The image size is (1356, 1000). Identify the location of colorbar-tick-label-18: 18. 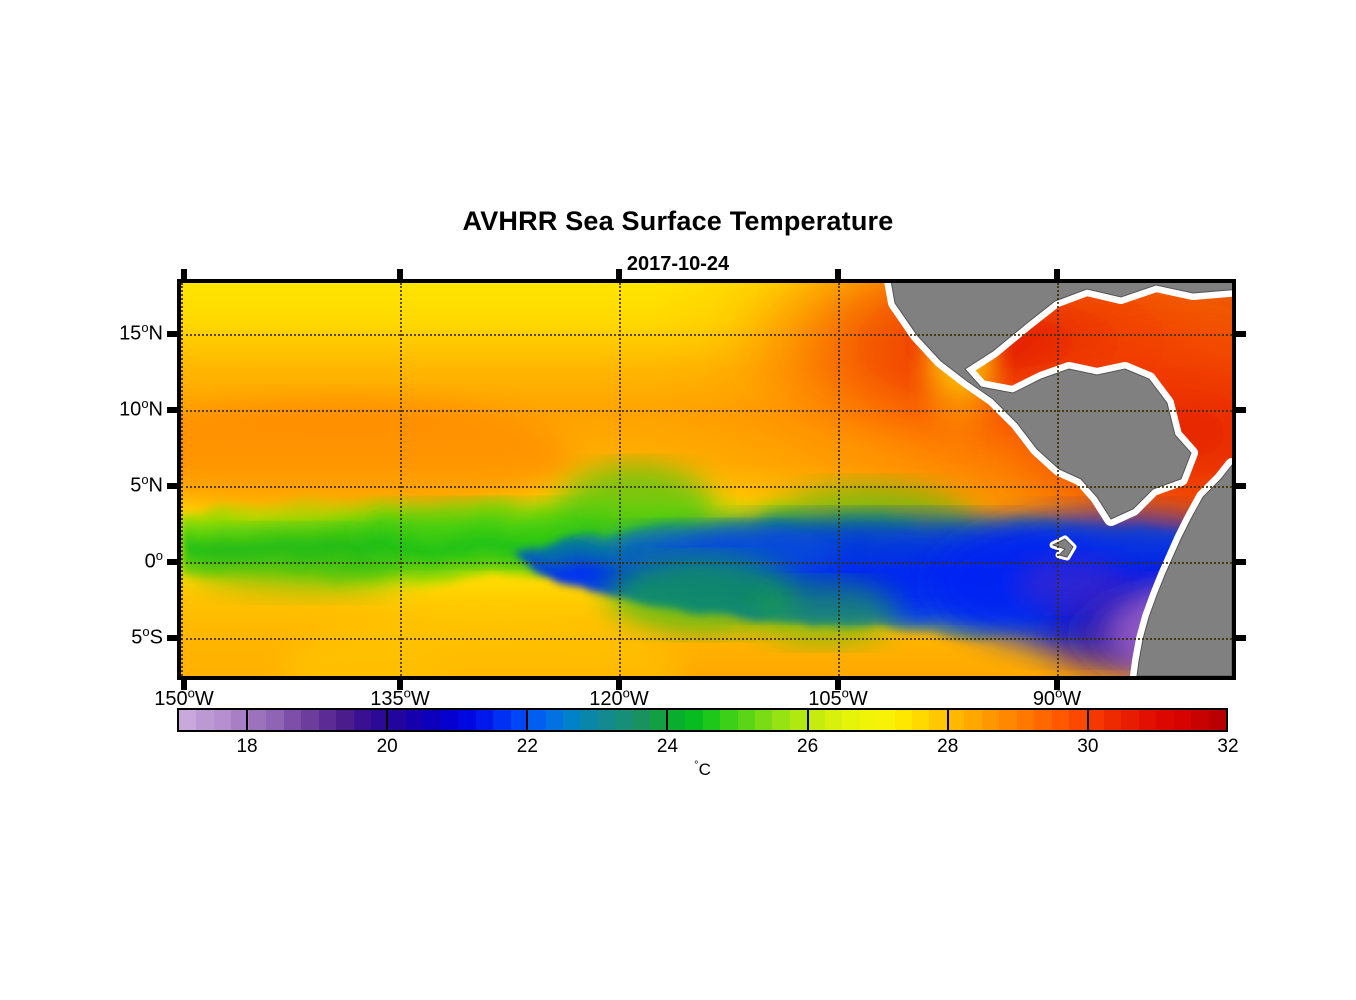
(247, 746).